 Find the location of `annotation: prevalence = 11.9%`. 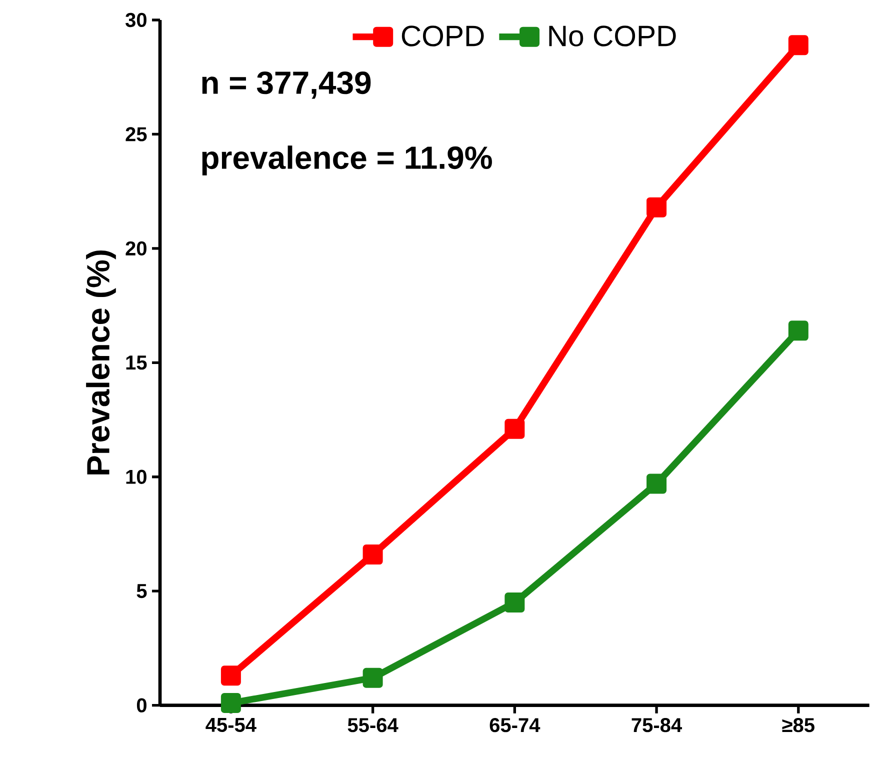

annotation: prevalence = 11.9% is located at coordinates (347, 161).